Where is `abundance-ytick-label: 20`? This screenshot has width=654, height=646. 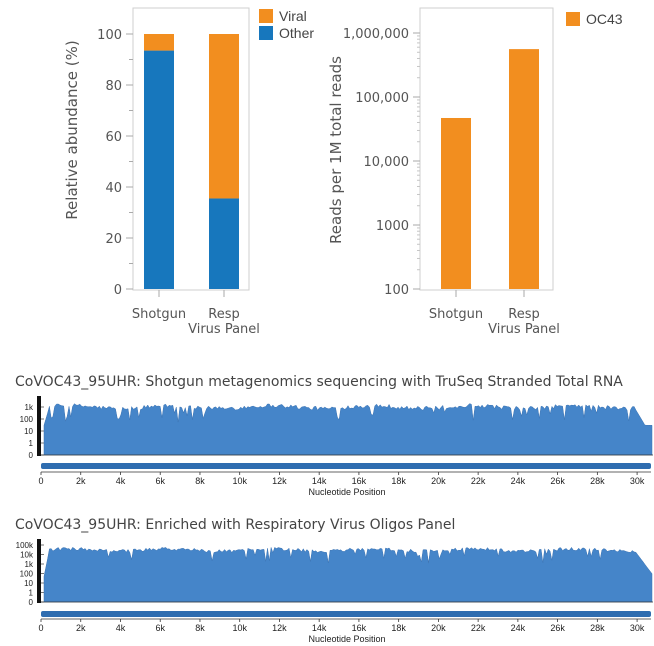 abundance-ytick-label: 20 is located at coordinates (113, 239).